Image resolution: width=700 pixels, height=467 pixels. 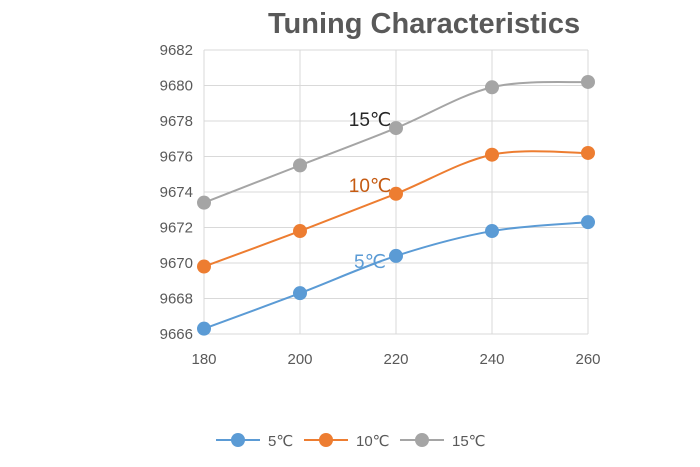 What do you see at coordinates (370, 262) in the screenshot?
I see `series-annotation: 5℃` at bounding box center [370, 262].